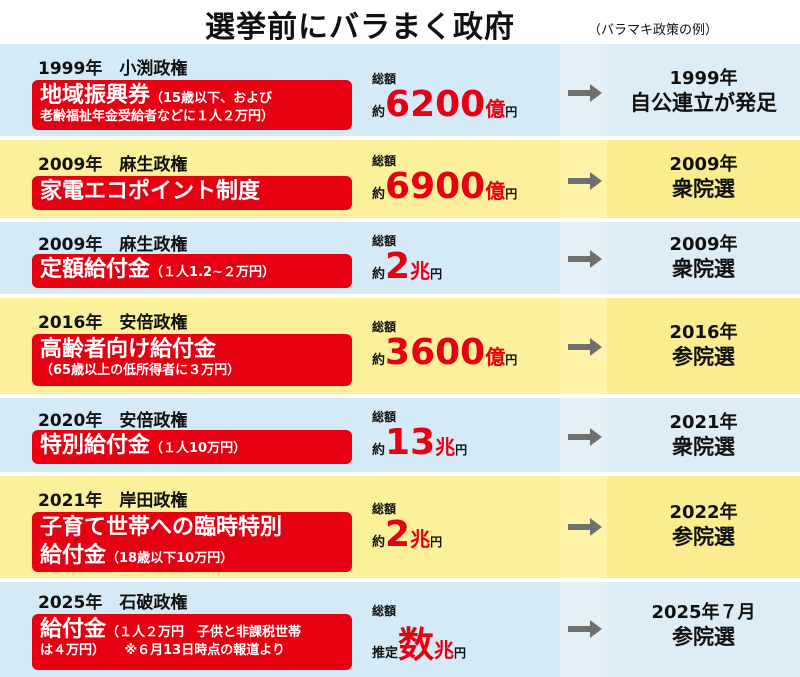 This screenshot has width=800, height=677. What do you see at coordinates (95, 269) in the screenshot?
I see `policy-name: 定額給付金` at bounding box center [95, 269].